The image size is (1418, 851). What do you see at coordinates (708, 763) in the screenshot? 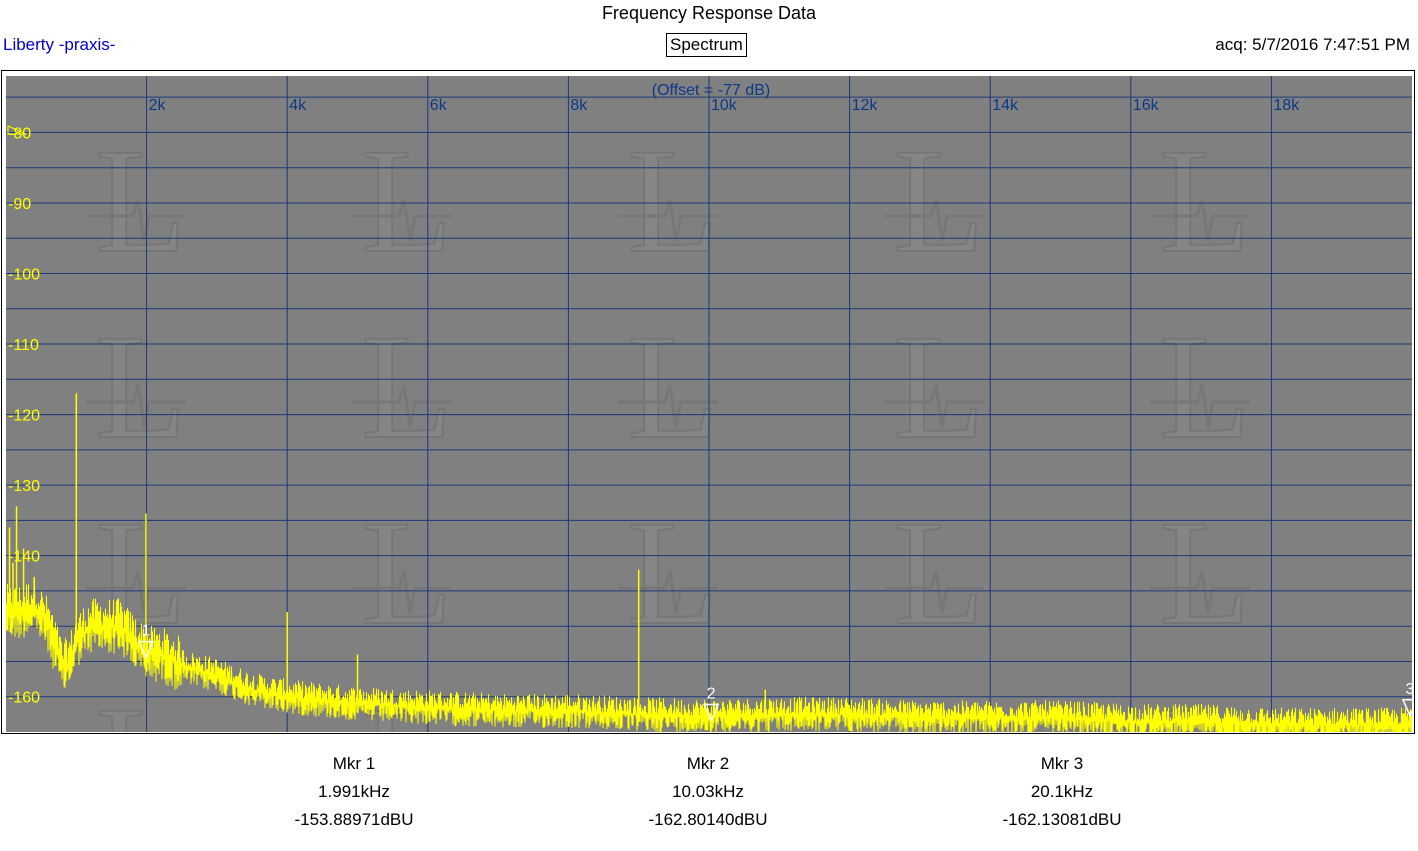
I see `marker-2-label: Mkr 2` at bounding box center [708, 763].